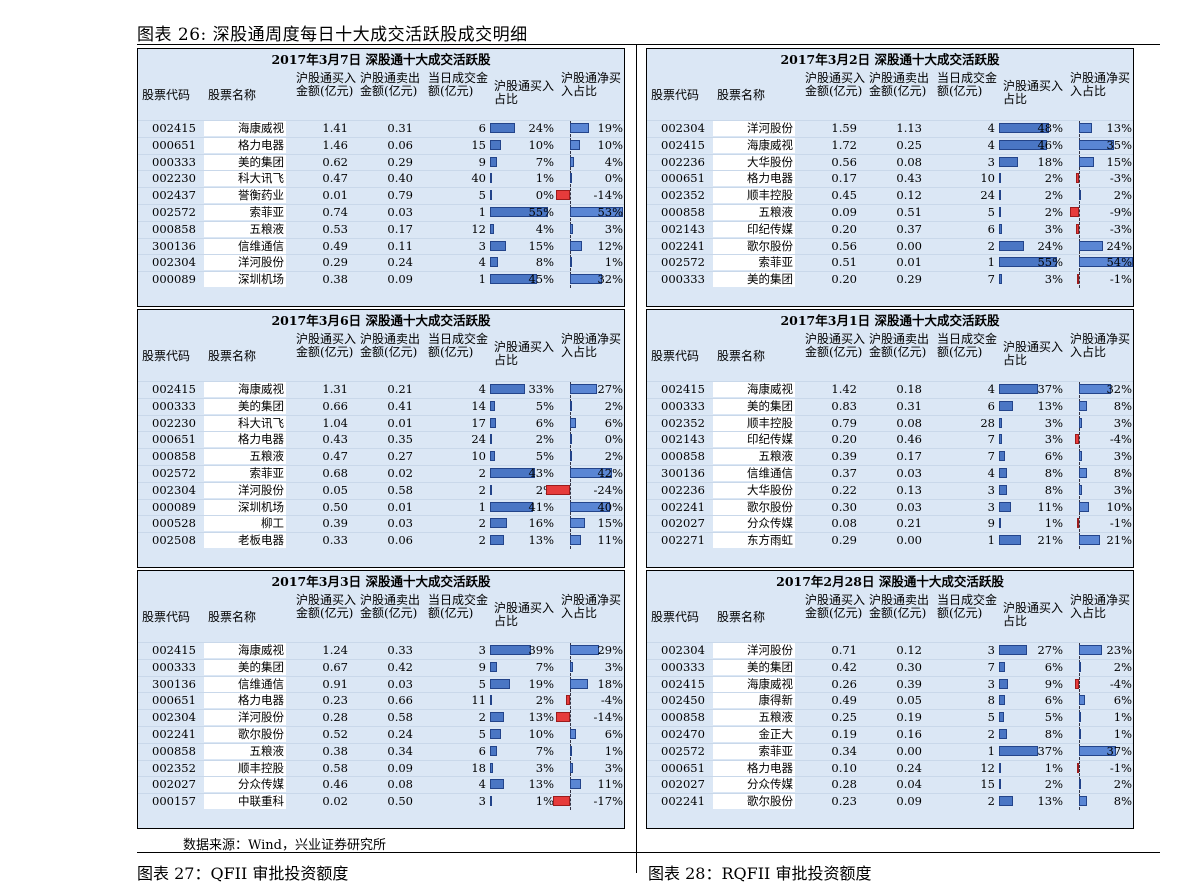 This screenshot has height=884, width=1191. Describe the element at coordinates (909, 211) in the screenshot. I see `cell-sell: 0.51` at that location.